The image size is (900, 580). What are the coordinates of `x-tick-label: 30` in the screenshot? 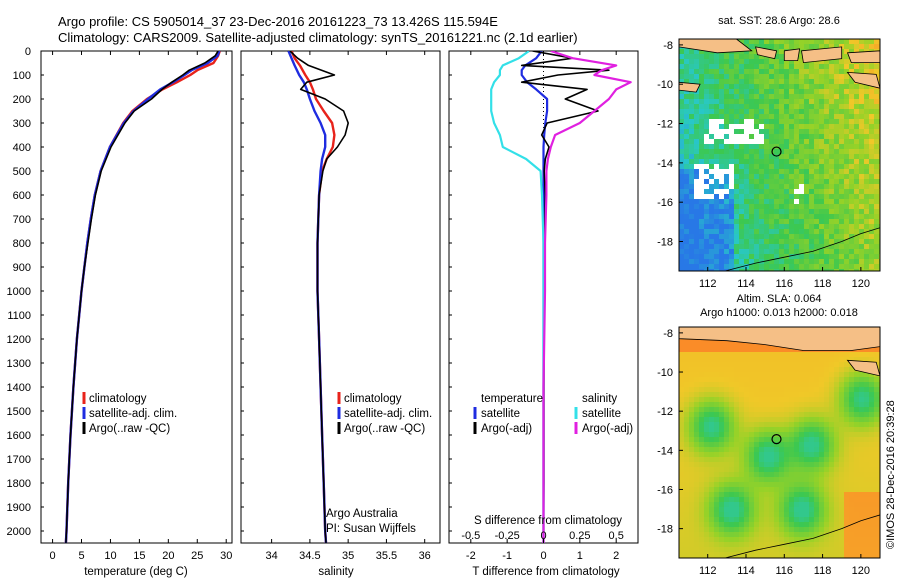 It's located at (226, 556).